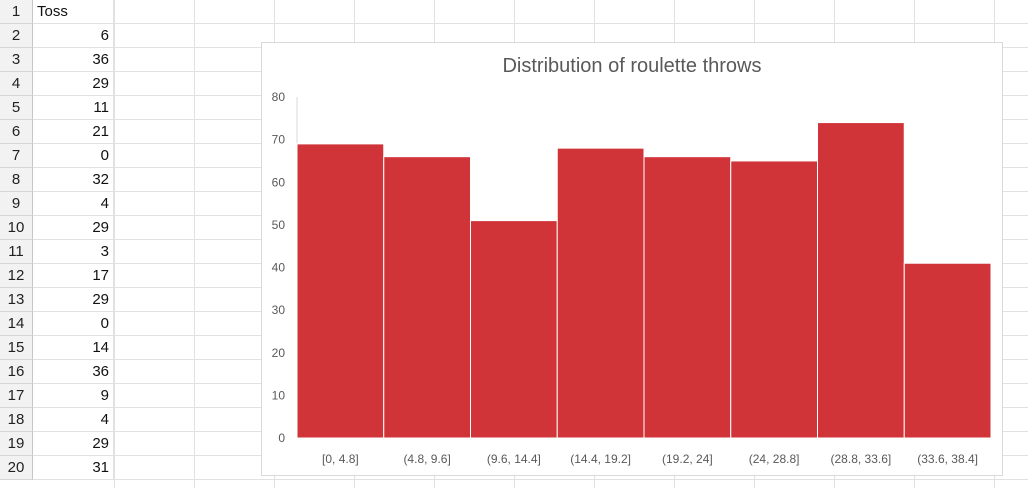 The width and height of the screenshot is (1028, 488). Describe the element at coordinates (279, 353) in the screenshot. I see `y-tick-label: 20` at that location.